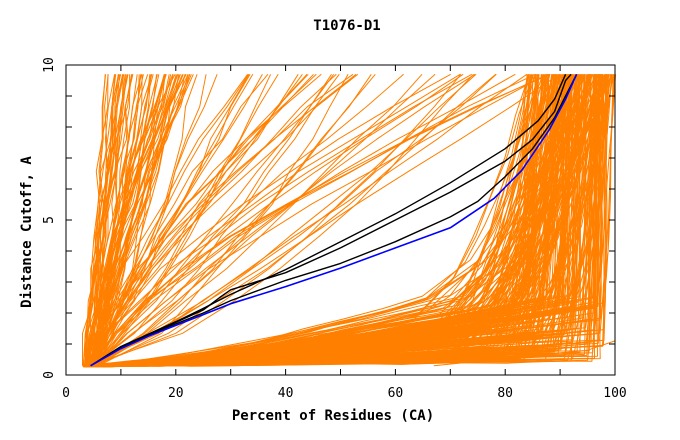 Image resolution: width=680 pixels, height=440 pixels. Describe the element at coordinates (286, 393) in the screenshot. I see `x-tick-label: 40` at that location.